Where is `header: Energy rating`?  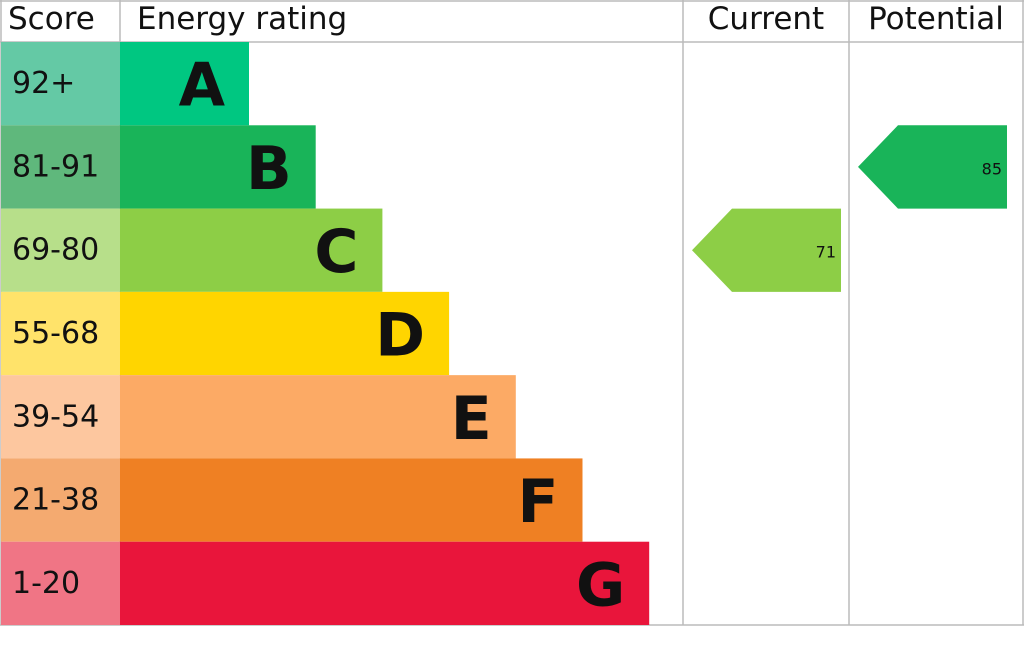
header: Energy rating is located at coordinates (242, 19).